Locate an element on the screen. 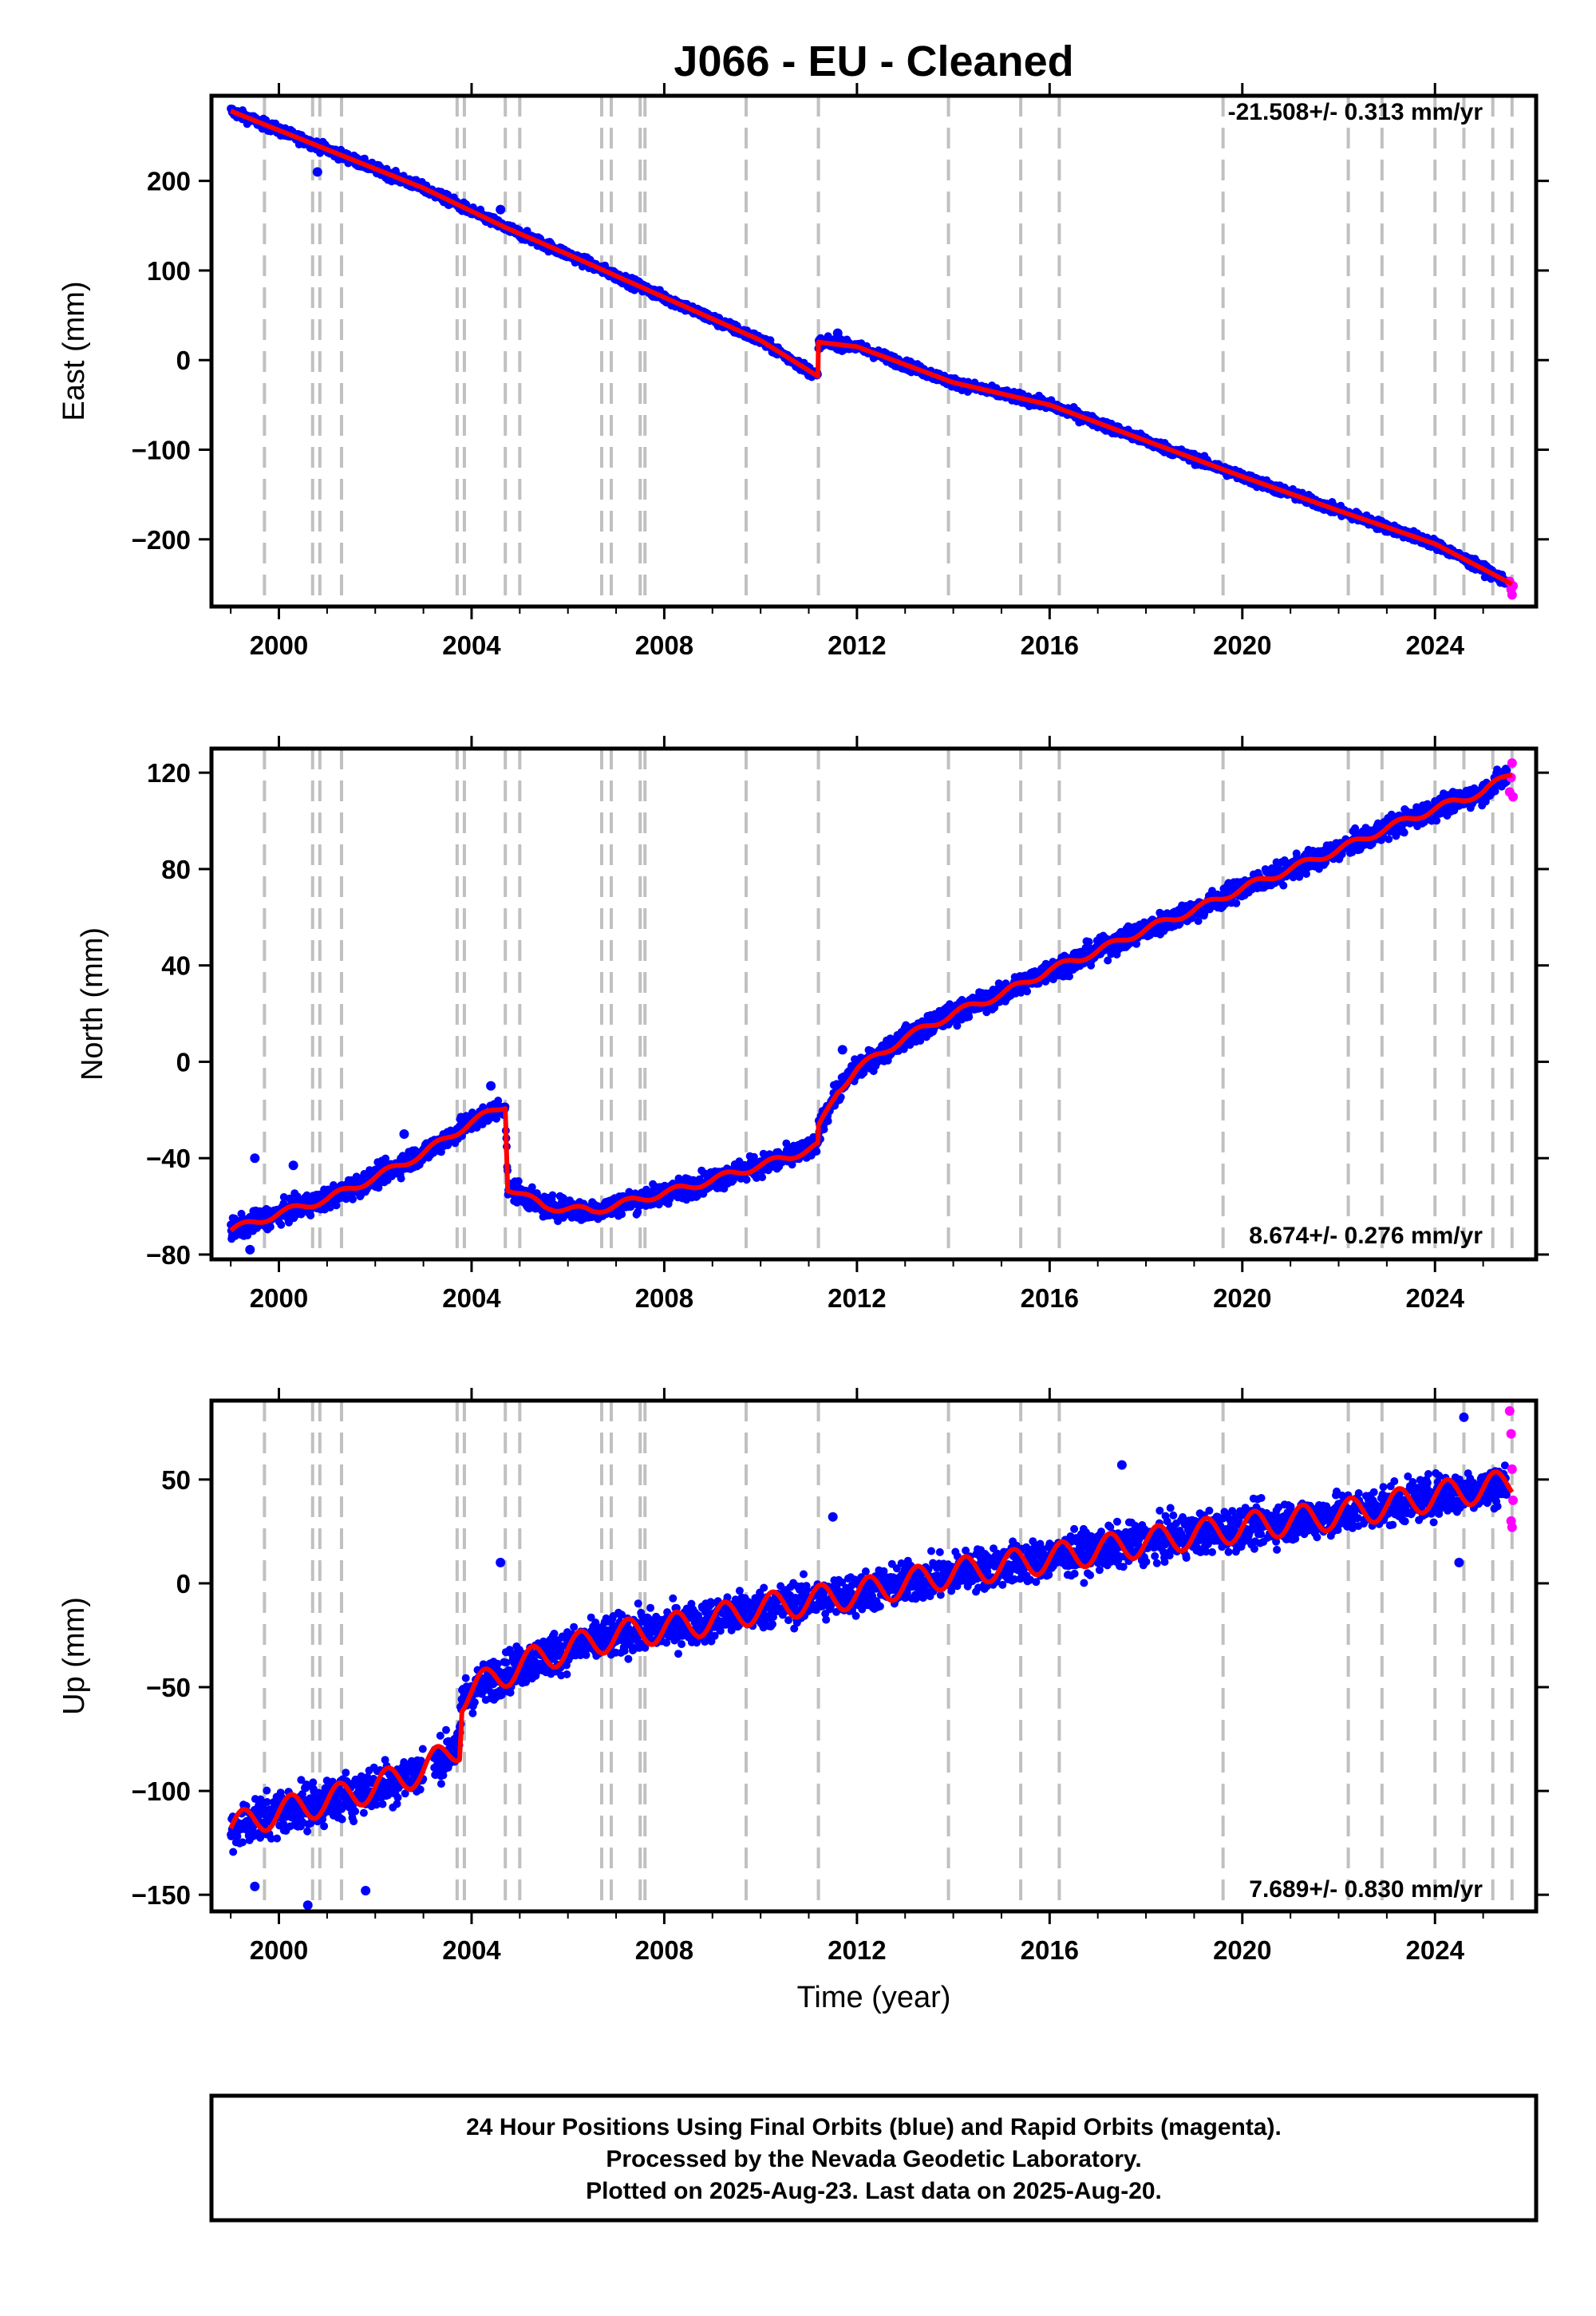 This screenshot has height=2316, width=1596. x-tick-label: 2024 is located at coordinates (1435, 645).